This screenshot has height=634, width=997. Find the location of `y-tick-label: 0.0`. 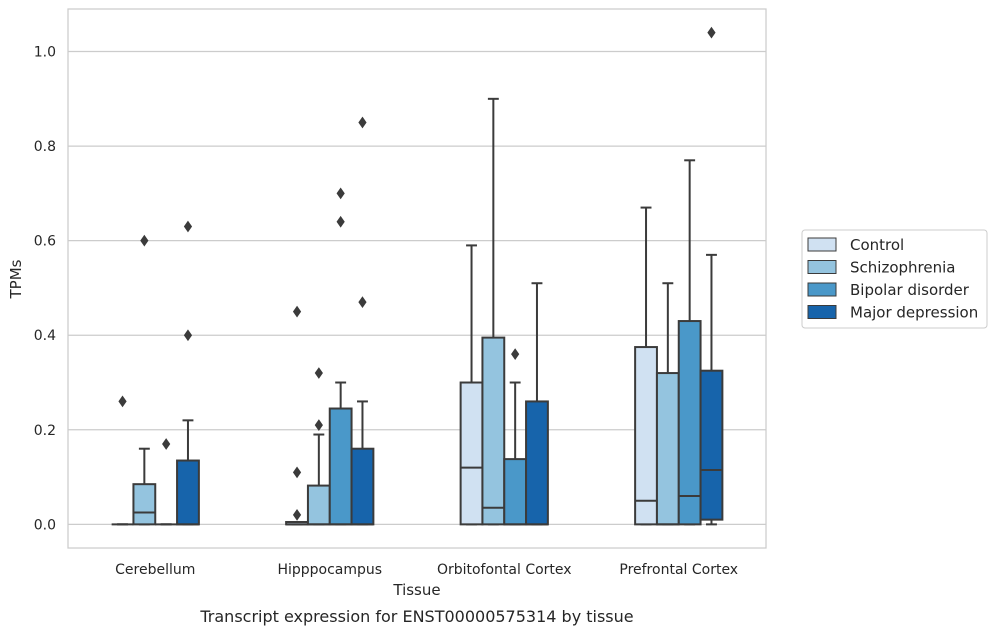

y-tick-label: 0.0 is located at coordinates (45, 525).